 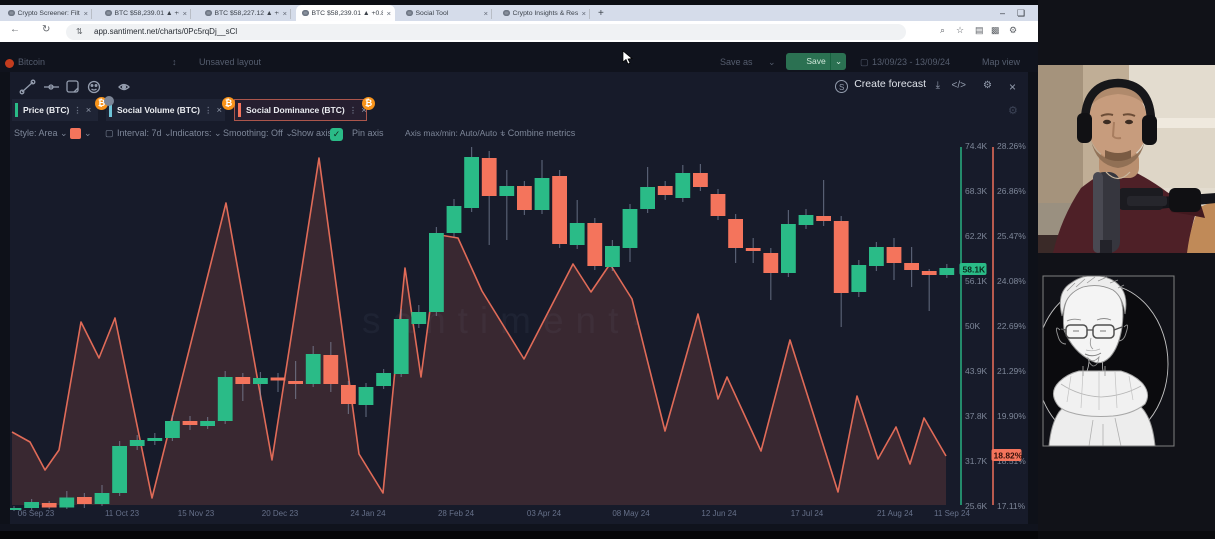 What do you see at coordinates (1011, 326) in the screenshot?
I see `svg-text: 22.69%` at bounding box center [1011, 326].